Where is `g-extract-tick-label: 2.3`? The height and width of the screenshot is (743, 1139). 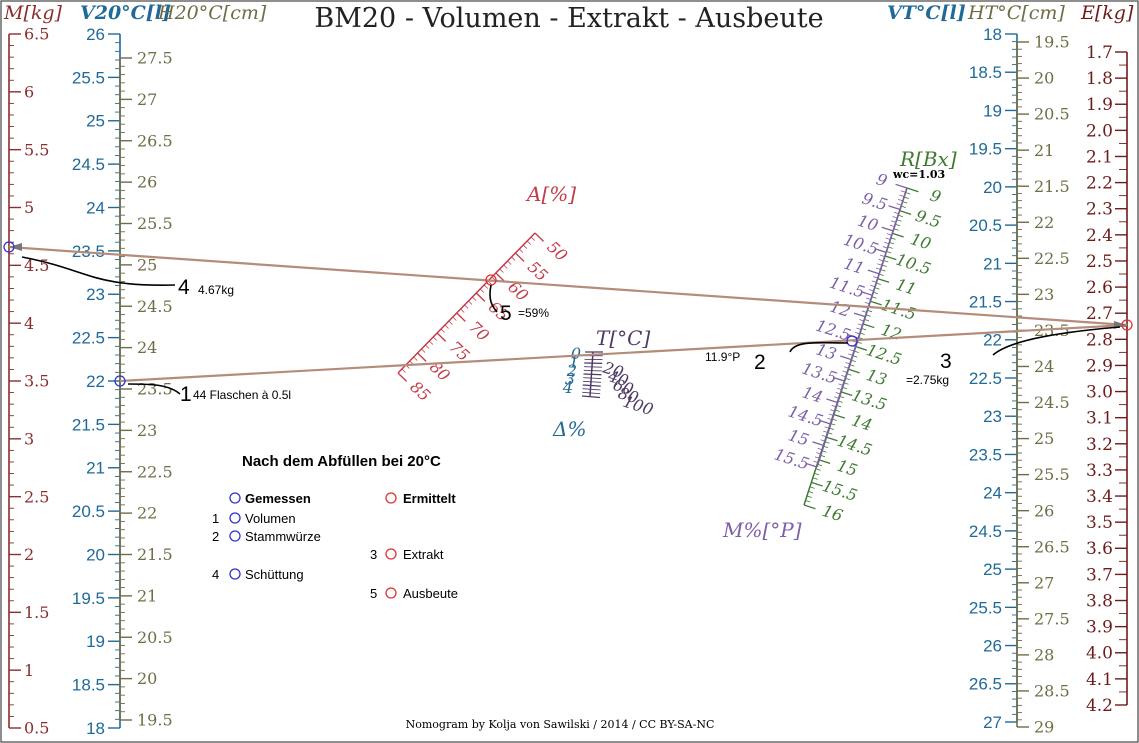 g-extract-tick-label: 2.3 is located at coordinates (1099, 210).